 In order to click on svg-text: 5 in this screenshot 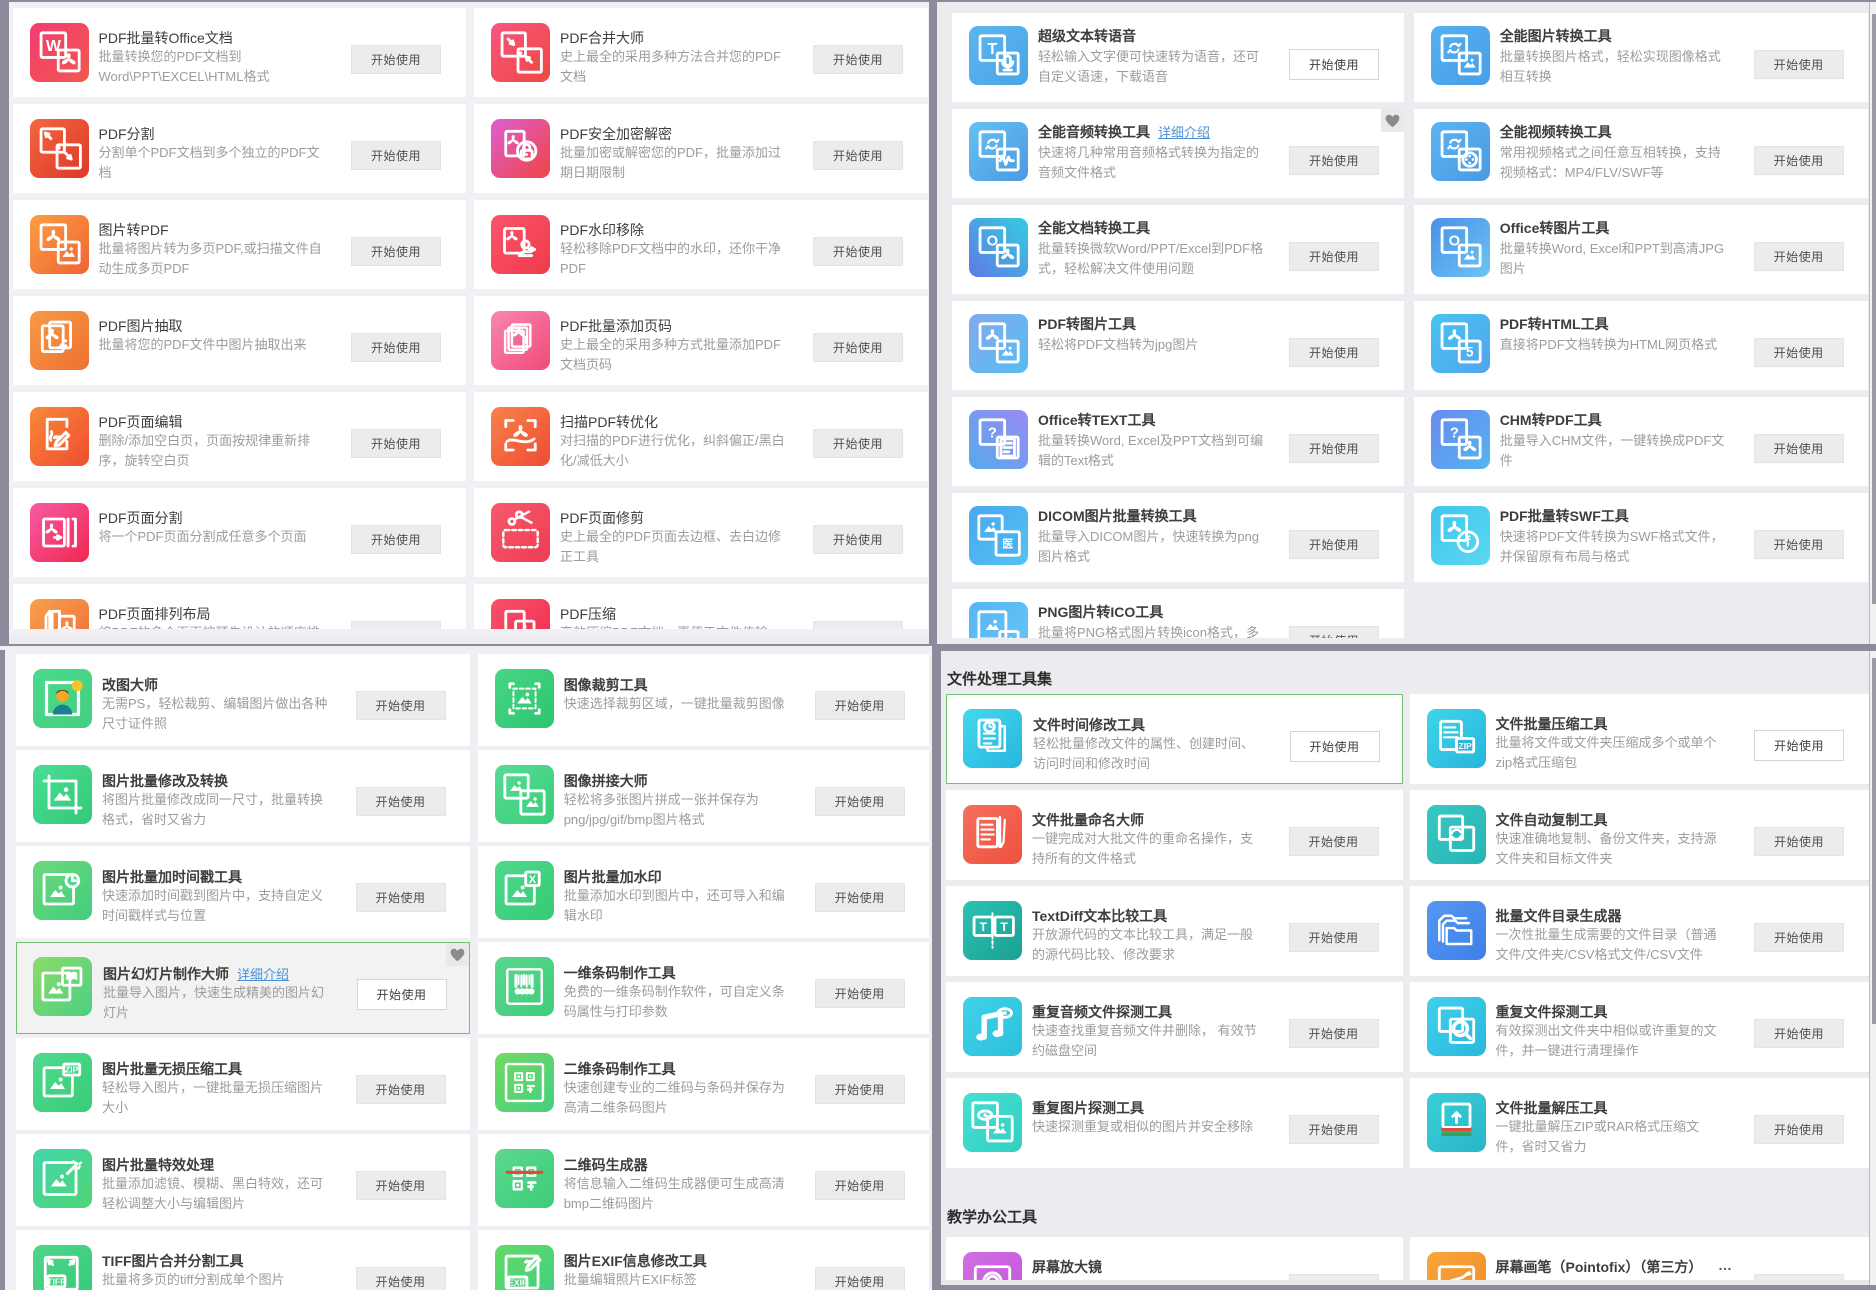, I will do `click(1470, 351)`.